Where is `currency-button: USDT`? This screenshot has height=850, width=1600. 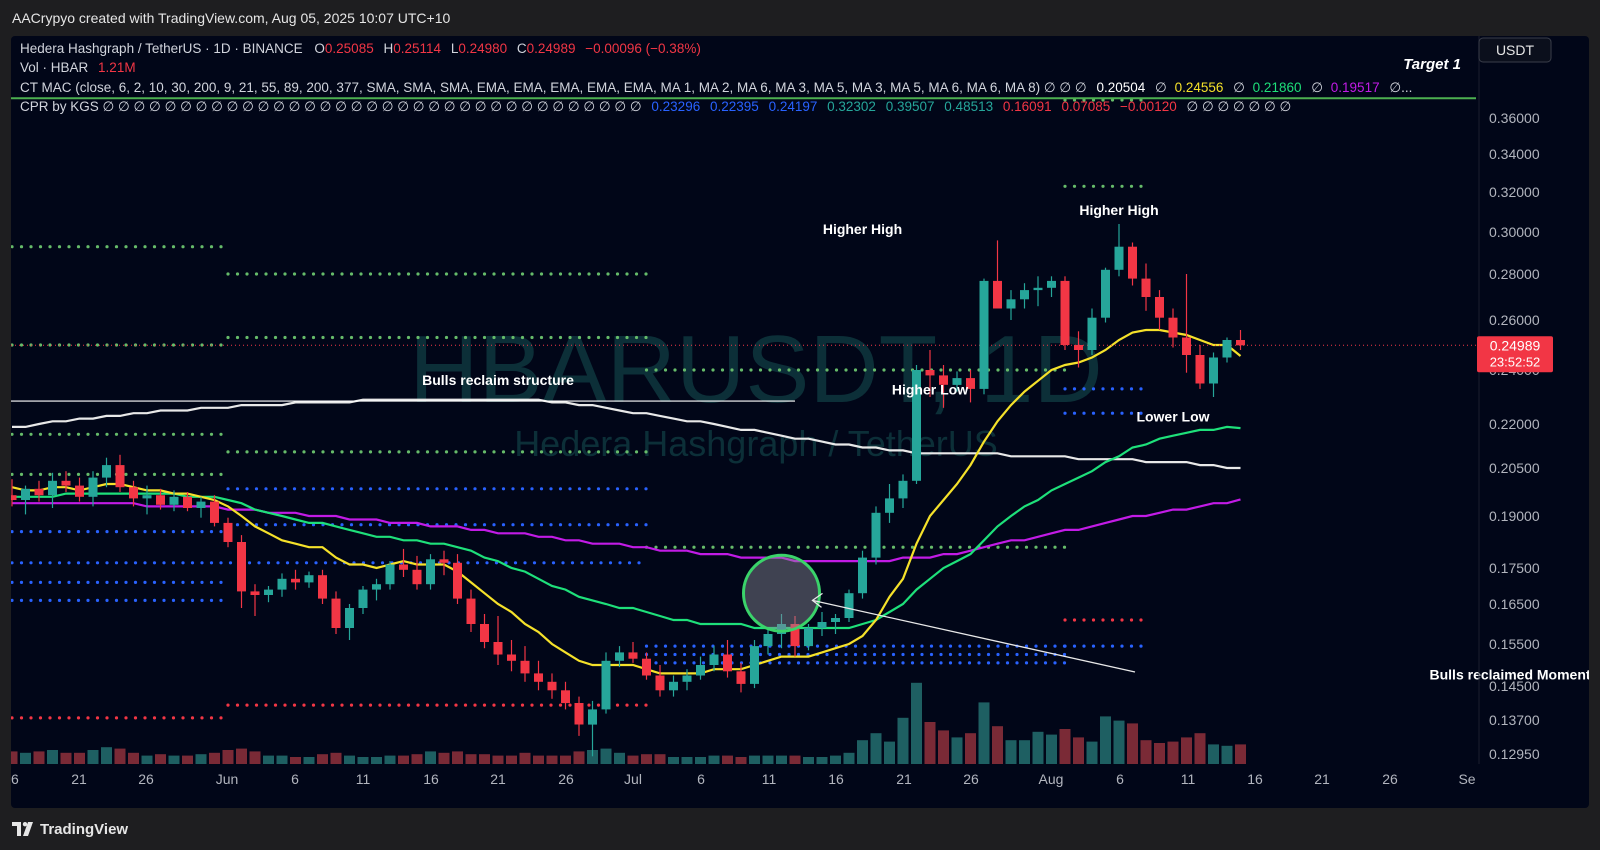
currency-button: USDT is located at coordinates (1515, 50).